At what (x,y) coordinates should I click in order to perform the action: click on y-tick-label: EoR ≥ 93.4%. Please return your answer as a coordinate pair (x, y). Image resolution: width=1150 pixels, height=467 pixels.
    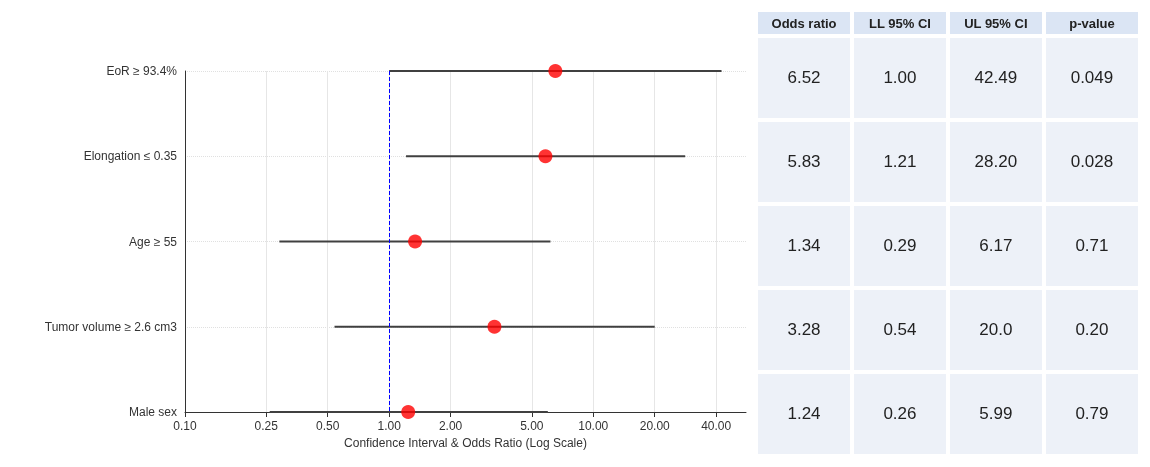
    Looking at the image, I should click on (142, 71).